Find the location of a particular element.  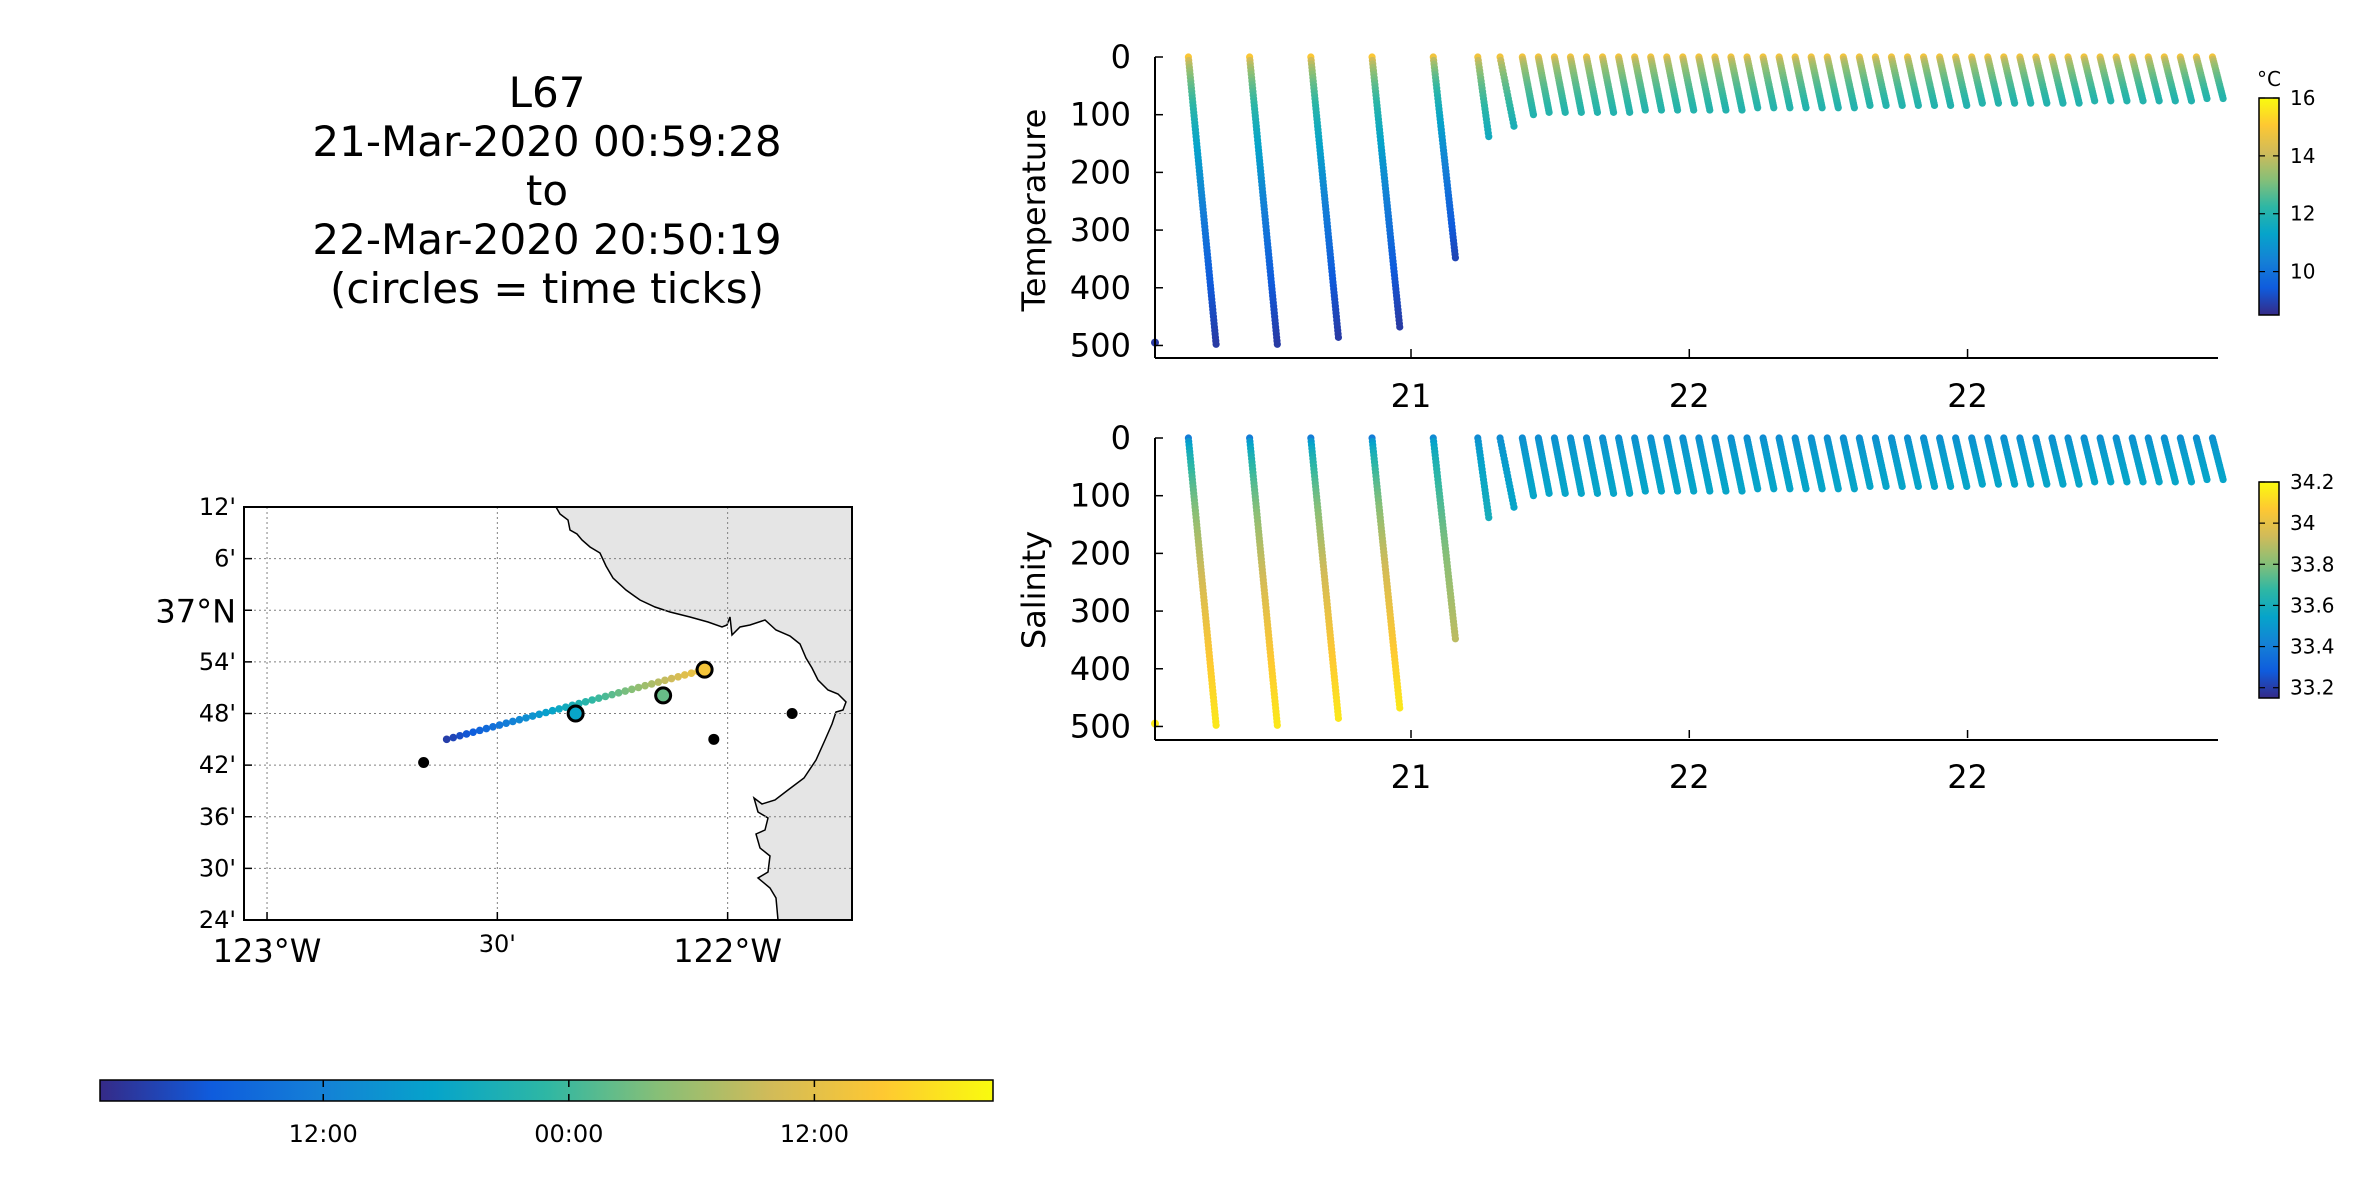

salinity-points is located at coordinates (1689, 581).